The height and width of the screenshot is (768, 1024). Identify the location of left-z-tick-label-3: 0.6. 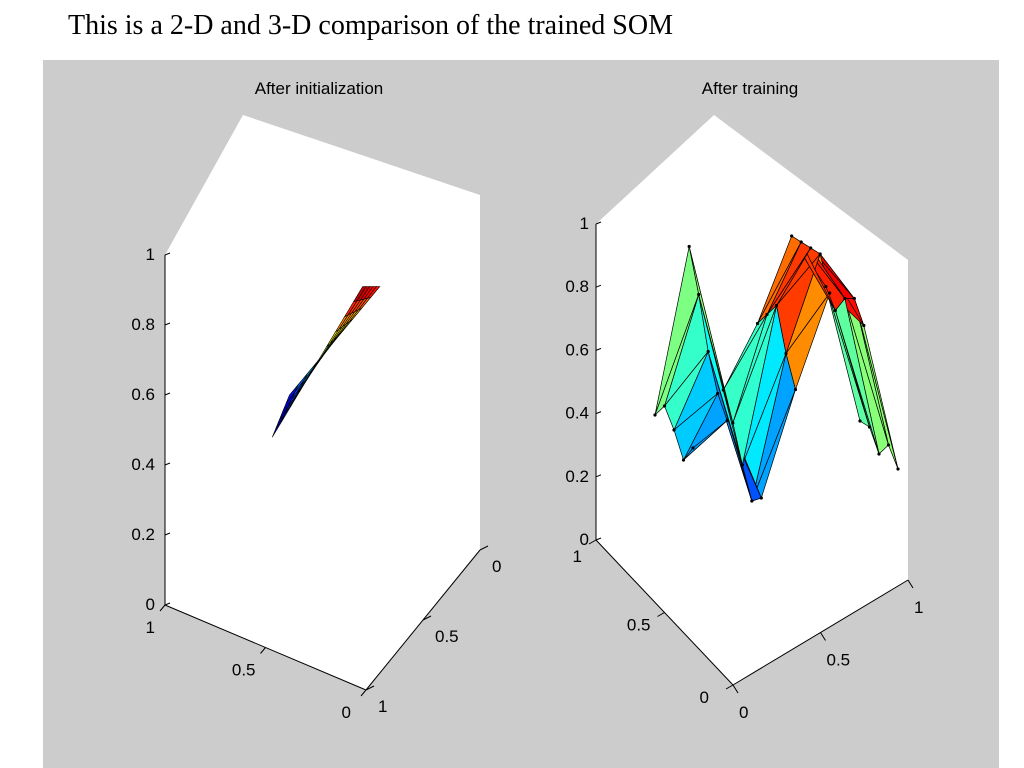
(143, 394).